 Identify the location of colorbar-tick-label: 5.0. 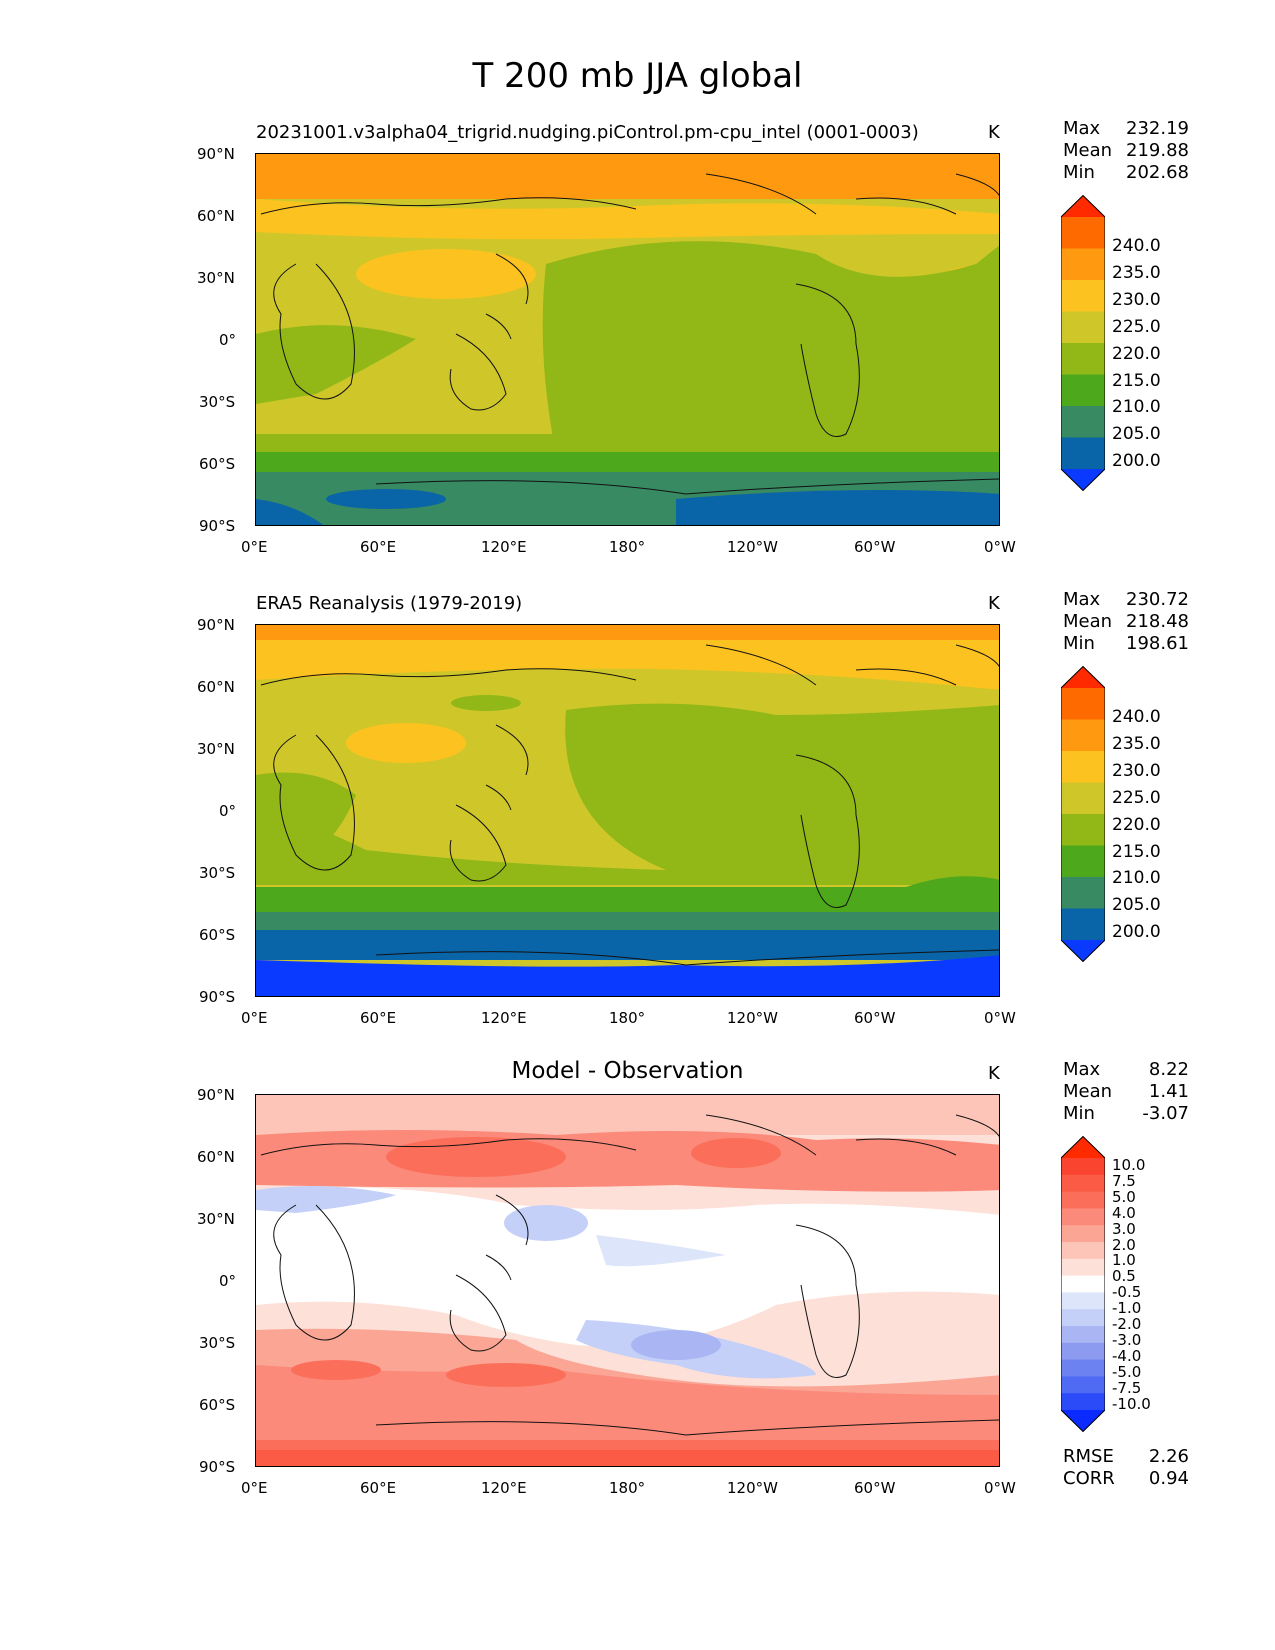
(1124, 1196).